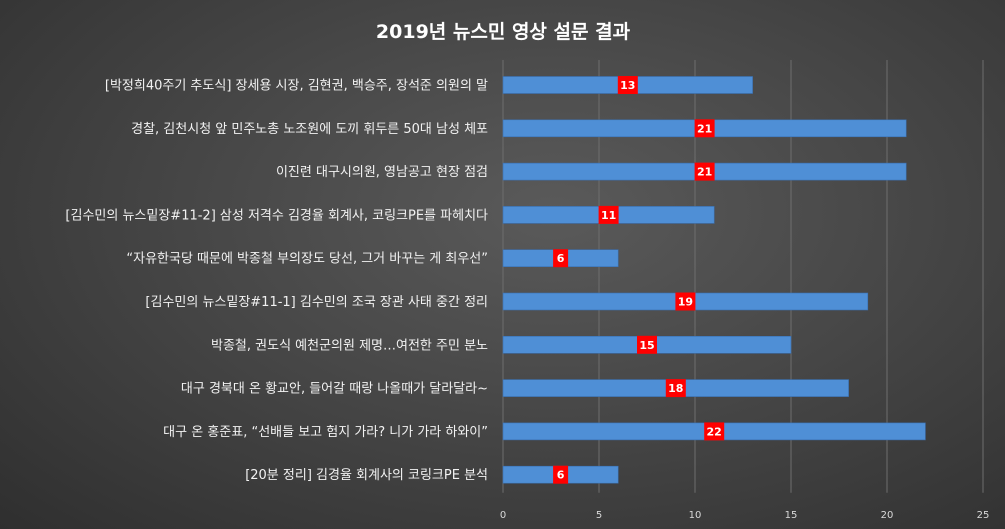  I want to click on x-tick-label: 5, so click(599, 515).